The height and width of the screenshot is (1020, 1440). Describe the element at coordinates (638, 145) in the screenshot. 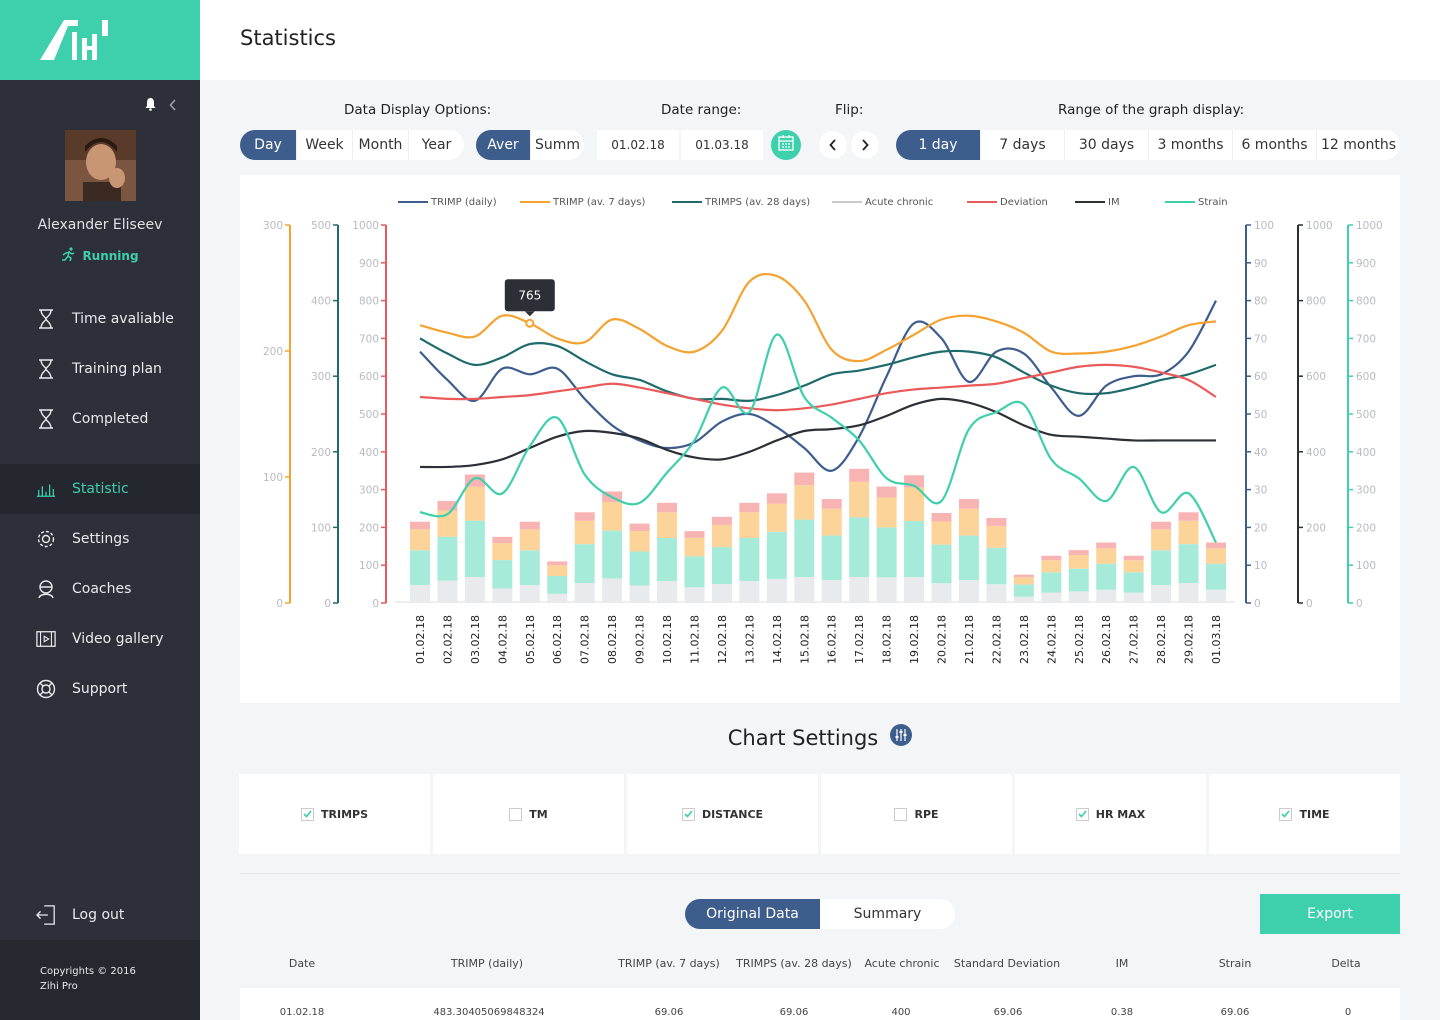

I see `date-from-input: 01.02.18` at that location.